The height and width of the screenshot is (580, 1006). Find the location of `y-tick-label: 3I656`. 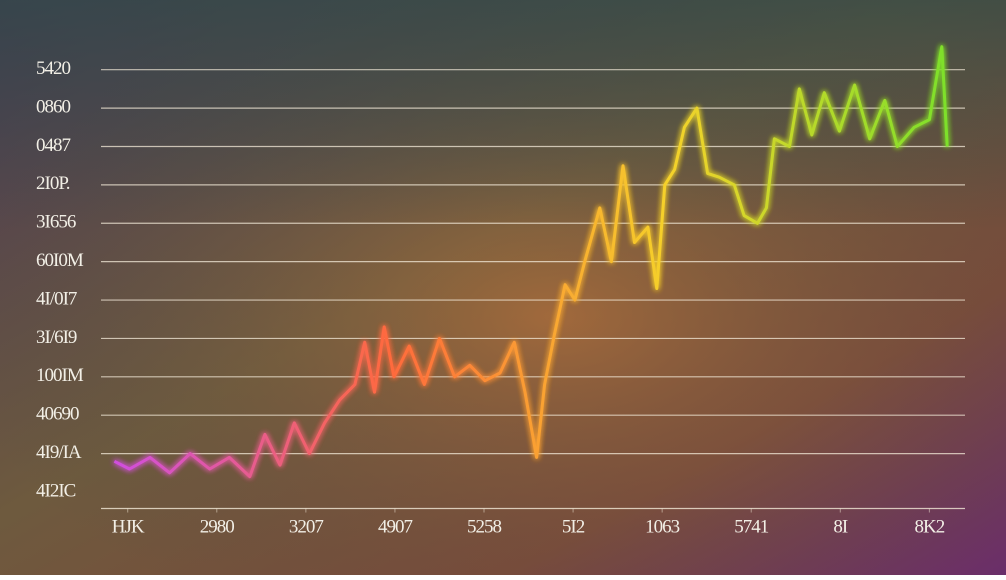

y-tick-label: 3I656 is located at coordinates (56, 222).